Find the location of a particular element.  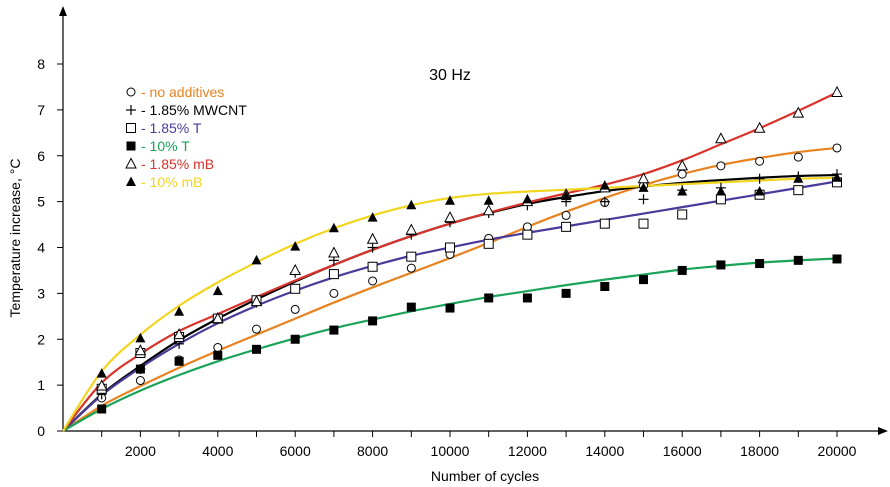

y-axis-arrow-icon is located at coordinates (63, 11).